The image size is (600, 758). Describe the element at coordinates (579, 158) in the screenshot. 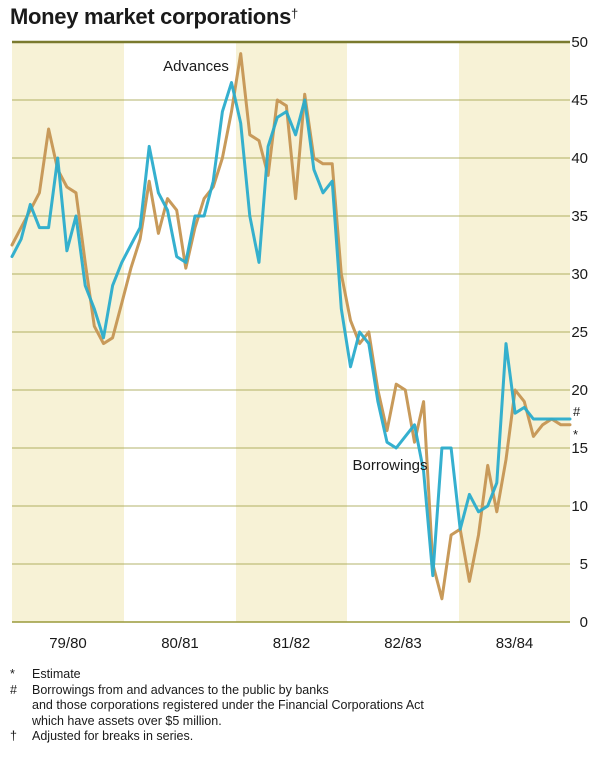

I see `y-tick-label-40: 40` at that location.